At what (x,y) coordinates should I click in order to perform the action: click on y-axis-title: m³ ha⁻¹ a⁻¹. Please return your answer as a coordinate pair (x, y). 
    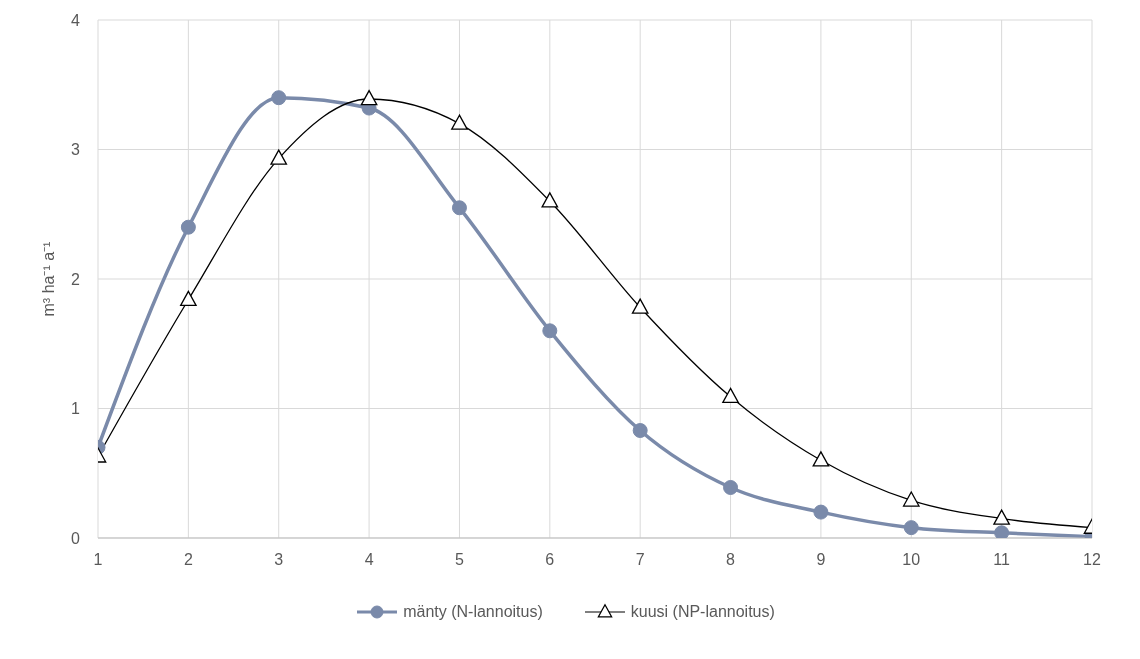
    Looking at the image, I should click on (48, 279).